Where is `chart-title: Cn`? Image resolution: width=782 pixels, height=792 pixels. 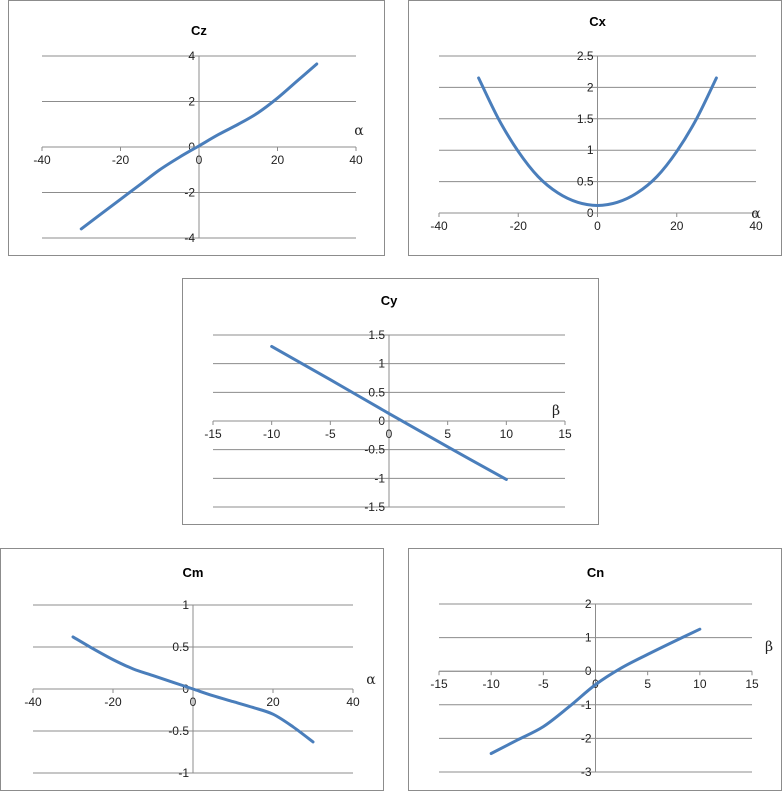
chart-title: Cn is located at coordinates (595, 572).